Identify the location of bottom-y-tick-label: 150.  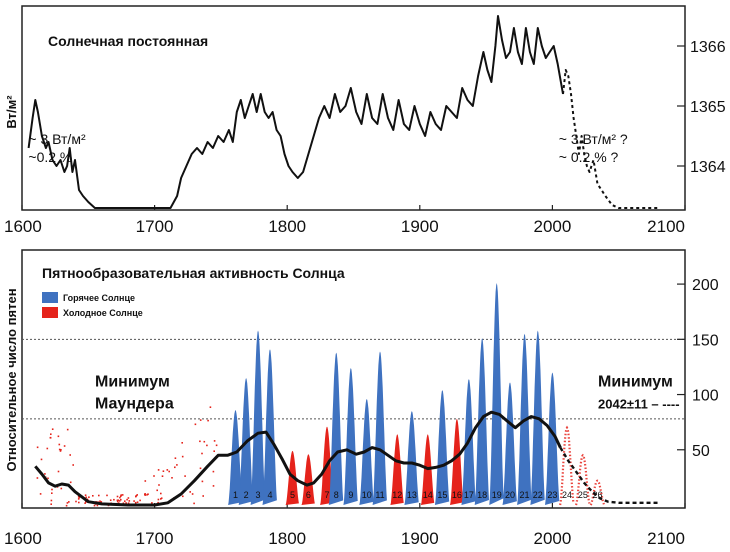
(705, 340).